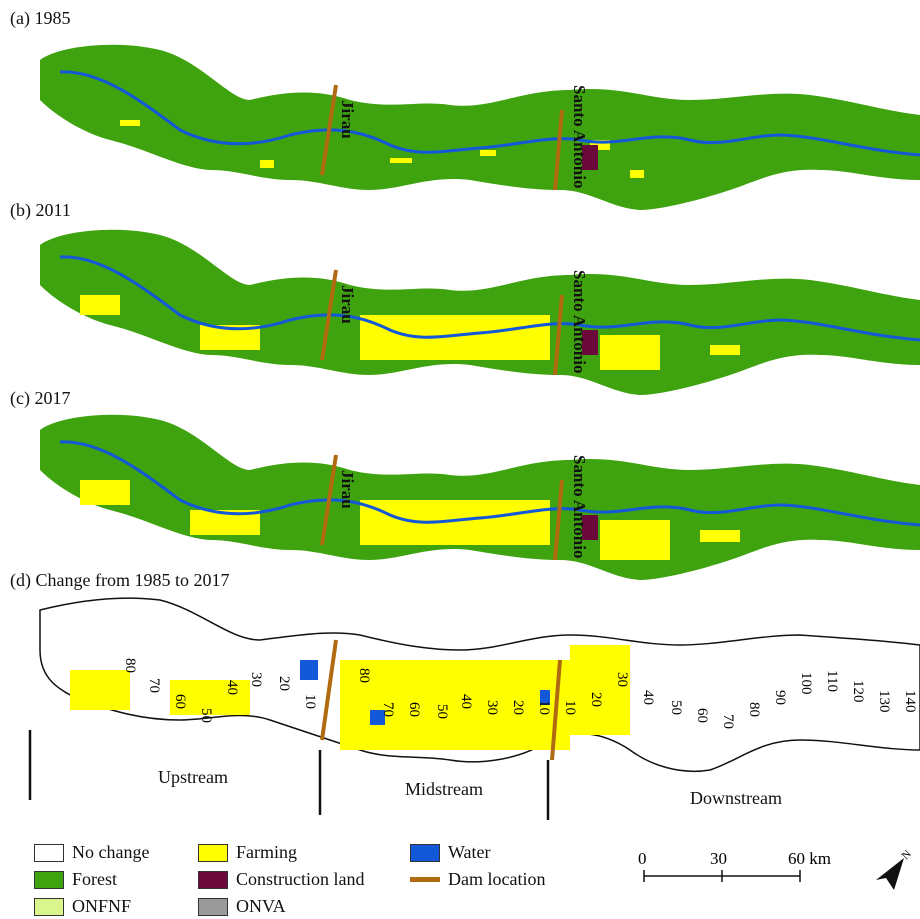  What do you see at coordinates (642, 858) in the screenshot?
I see `scale-tick-label: 0` at bounding box center [642, 858].